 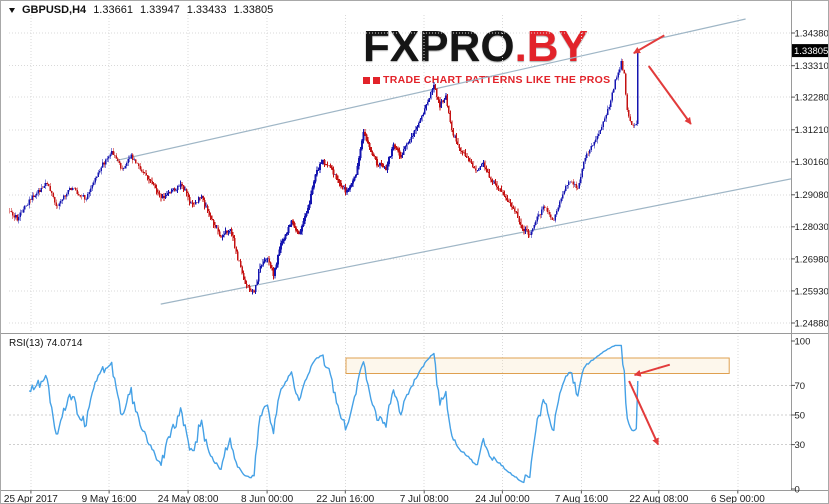 What do you see at coordinates (582, 499) in the screenshot?
I see `time-axis-label: 7 Aug 16:00` at bounding box center [582, 499].